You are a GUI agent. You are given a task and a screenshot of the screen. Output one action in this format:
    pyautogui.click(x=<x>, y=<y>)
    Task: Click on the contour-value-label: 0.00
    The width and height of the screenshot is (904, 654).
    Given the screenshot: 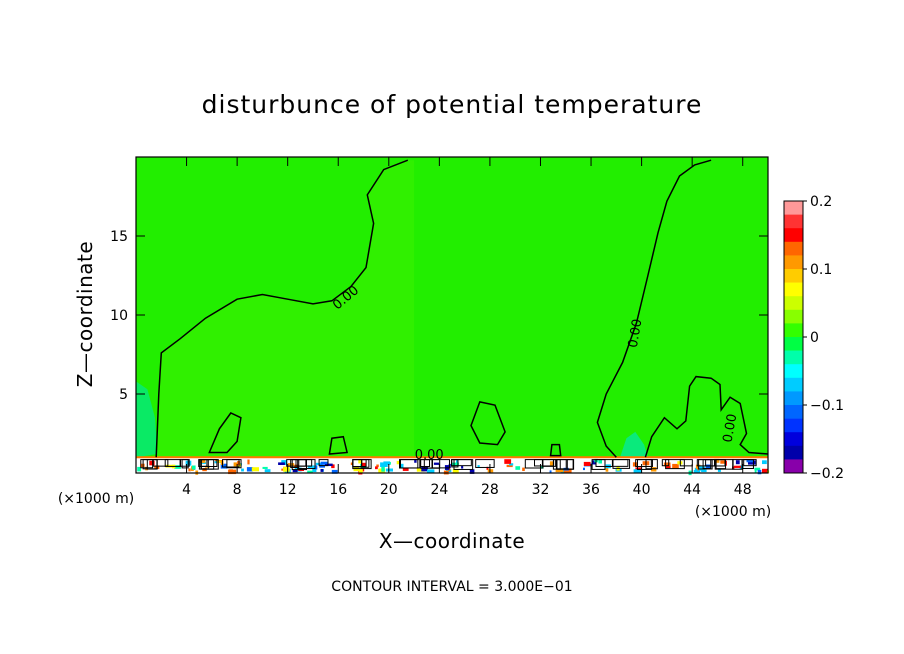 What is the action you would take?
    pyautogui.click(x=636, y=333)
    